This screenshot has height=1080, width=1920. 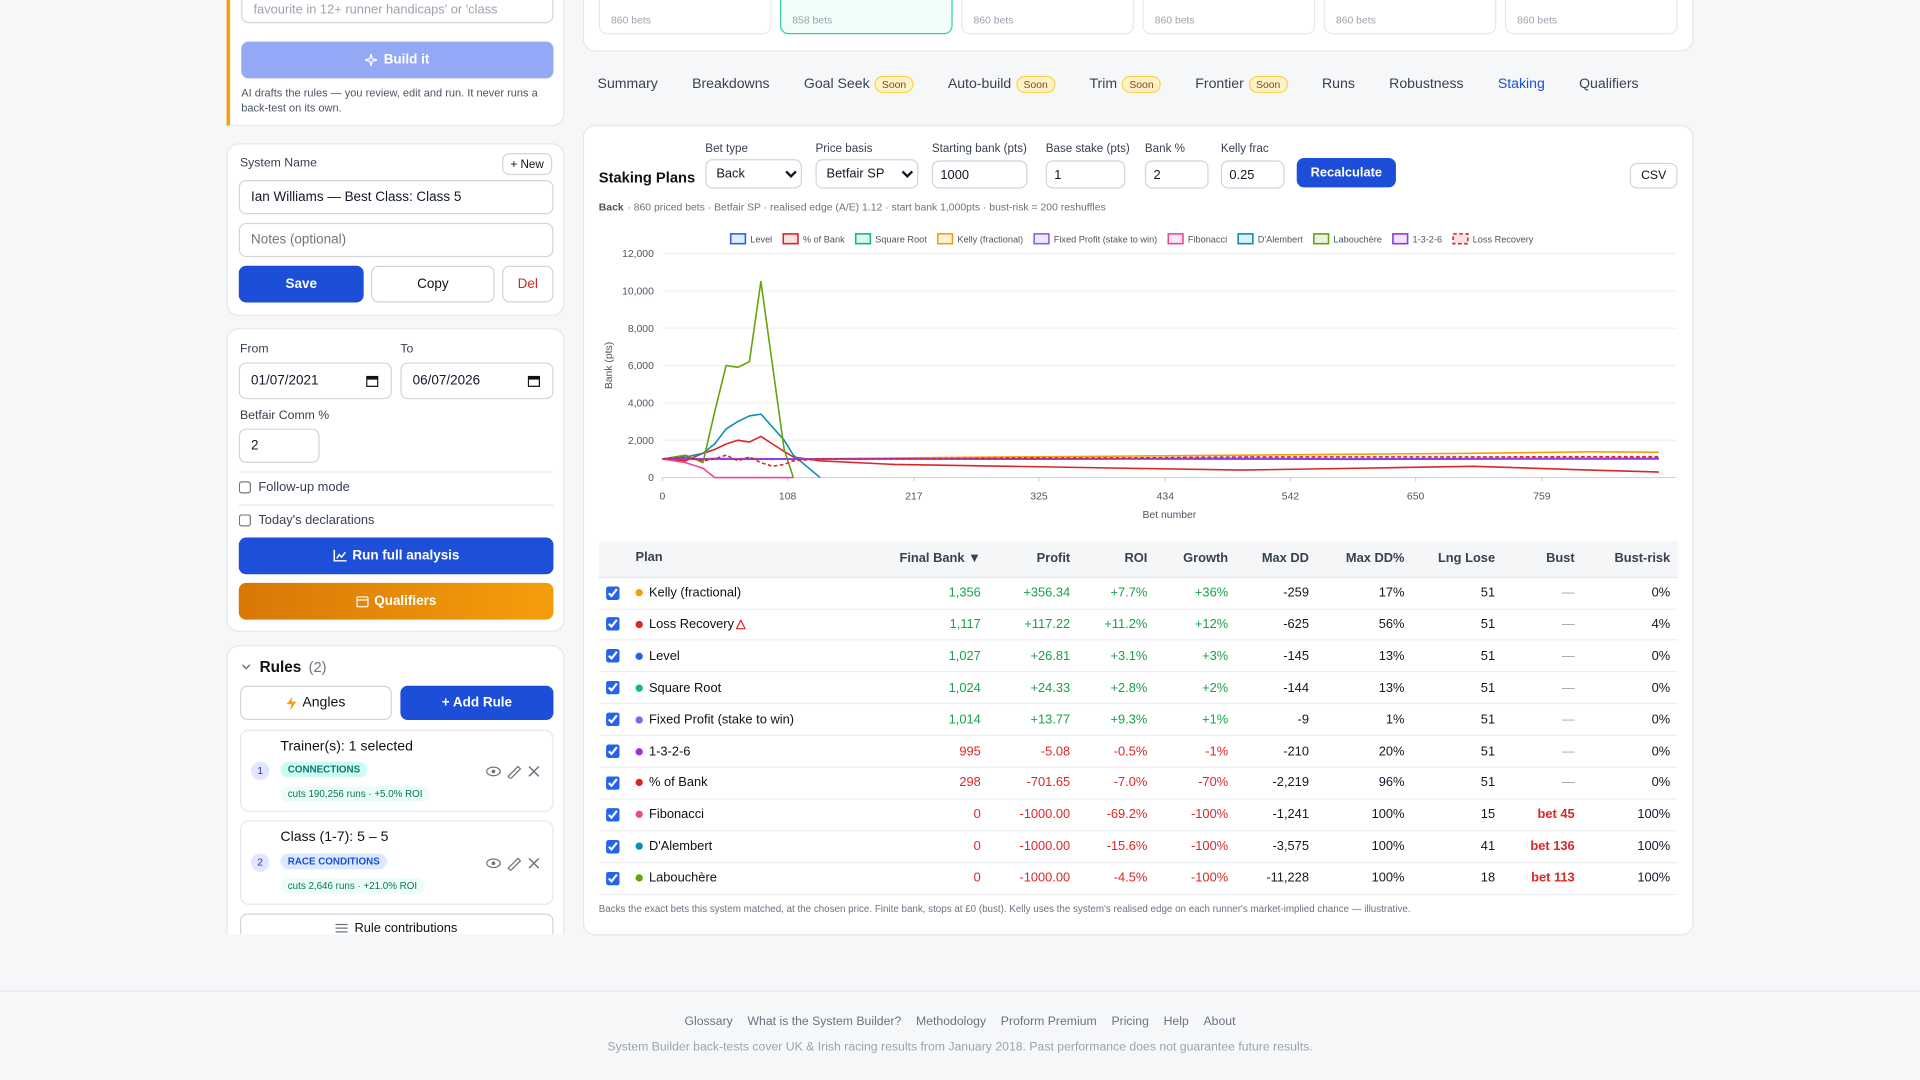 I want to click on follow-up-checkbox, so click(x=245, y=487).